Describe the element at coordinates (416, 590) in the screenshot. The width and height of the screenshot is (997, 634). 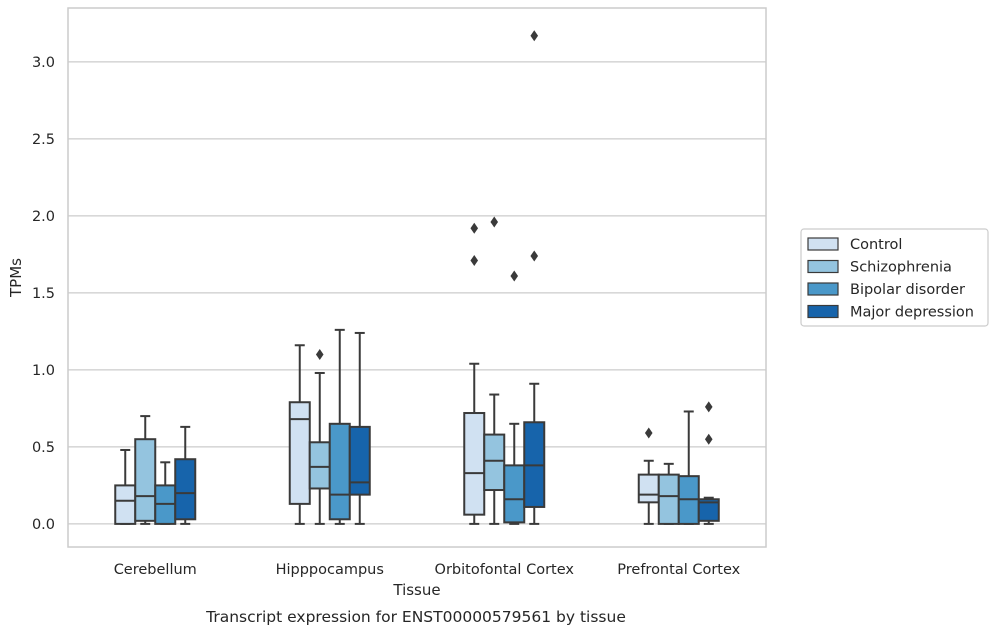
I see `x-axis-label: Tissue` at that location.